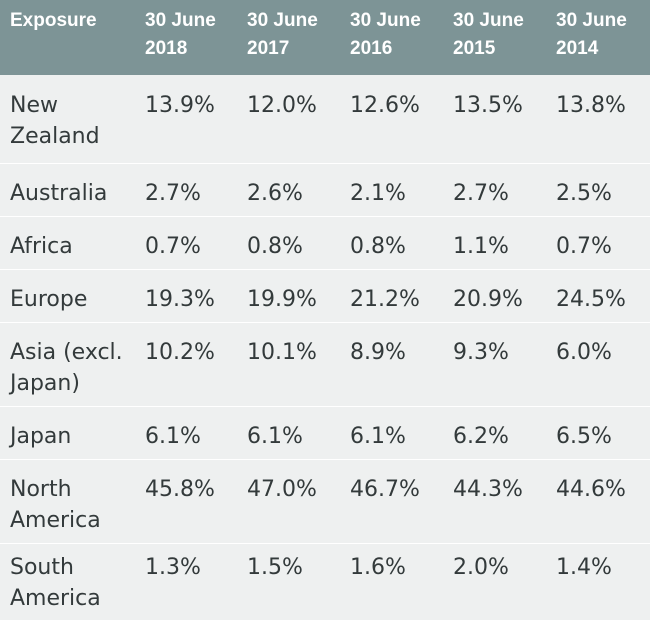 The width and height of the screenshot is (650, 620). Describe the element at coordinates (180, 34) in the screenshot. I see `header-2018: 30 June 2018` at that location.